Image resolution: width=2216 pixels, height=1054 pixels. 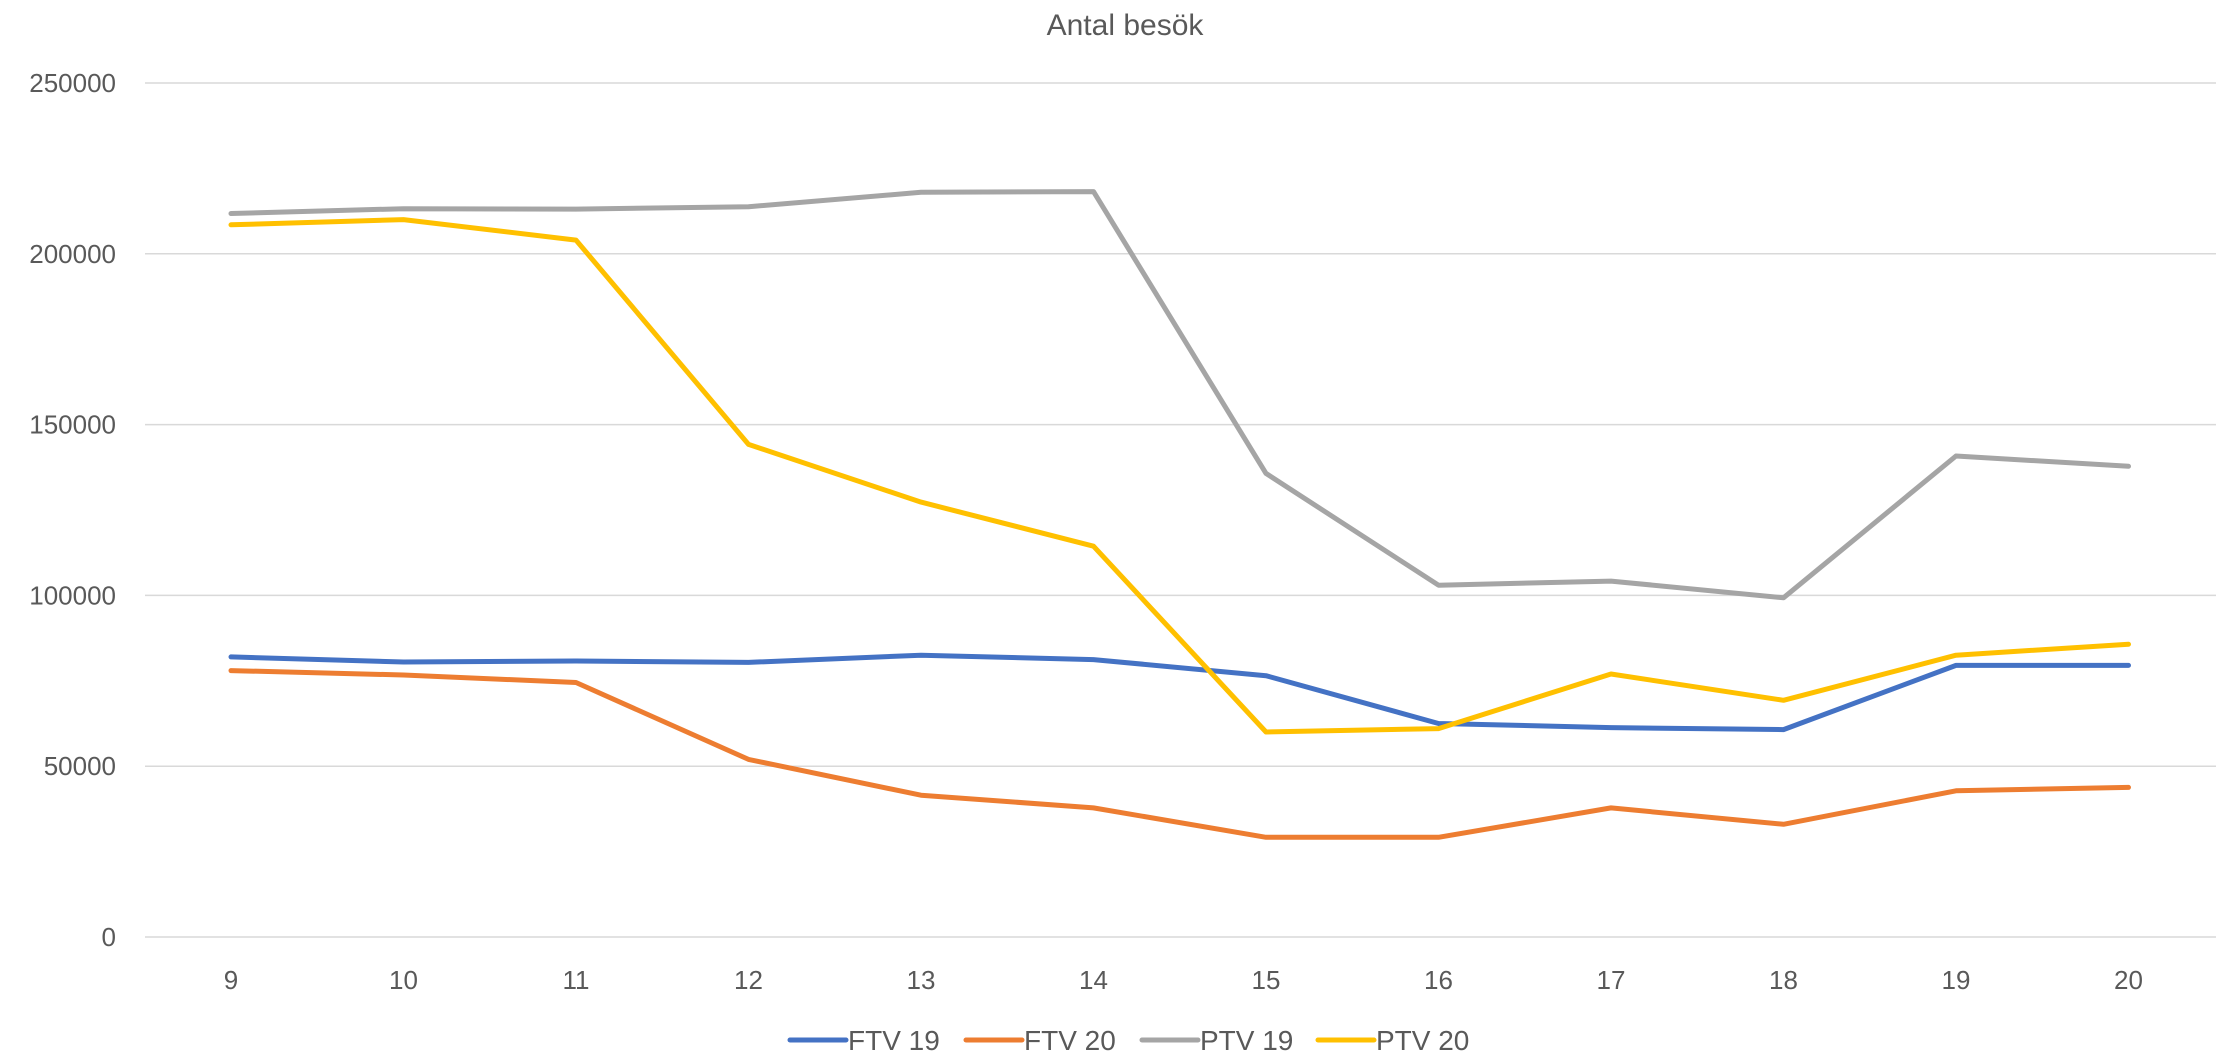 I want to click on legend-label: FTV 20, so click(x=1070, y=1039).